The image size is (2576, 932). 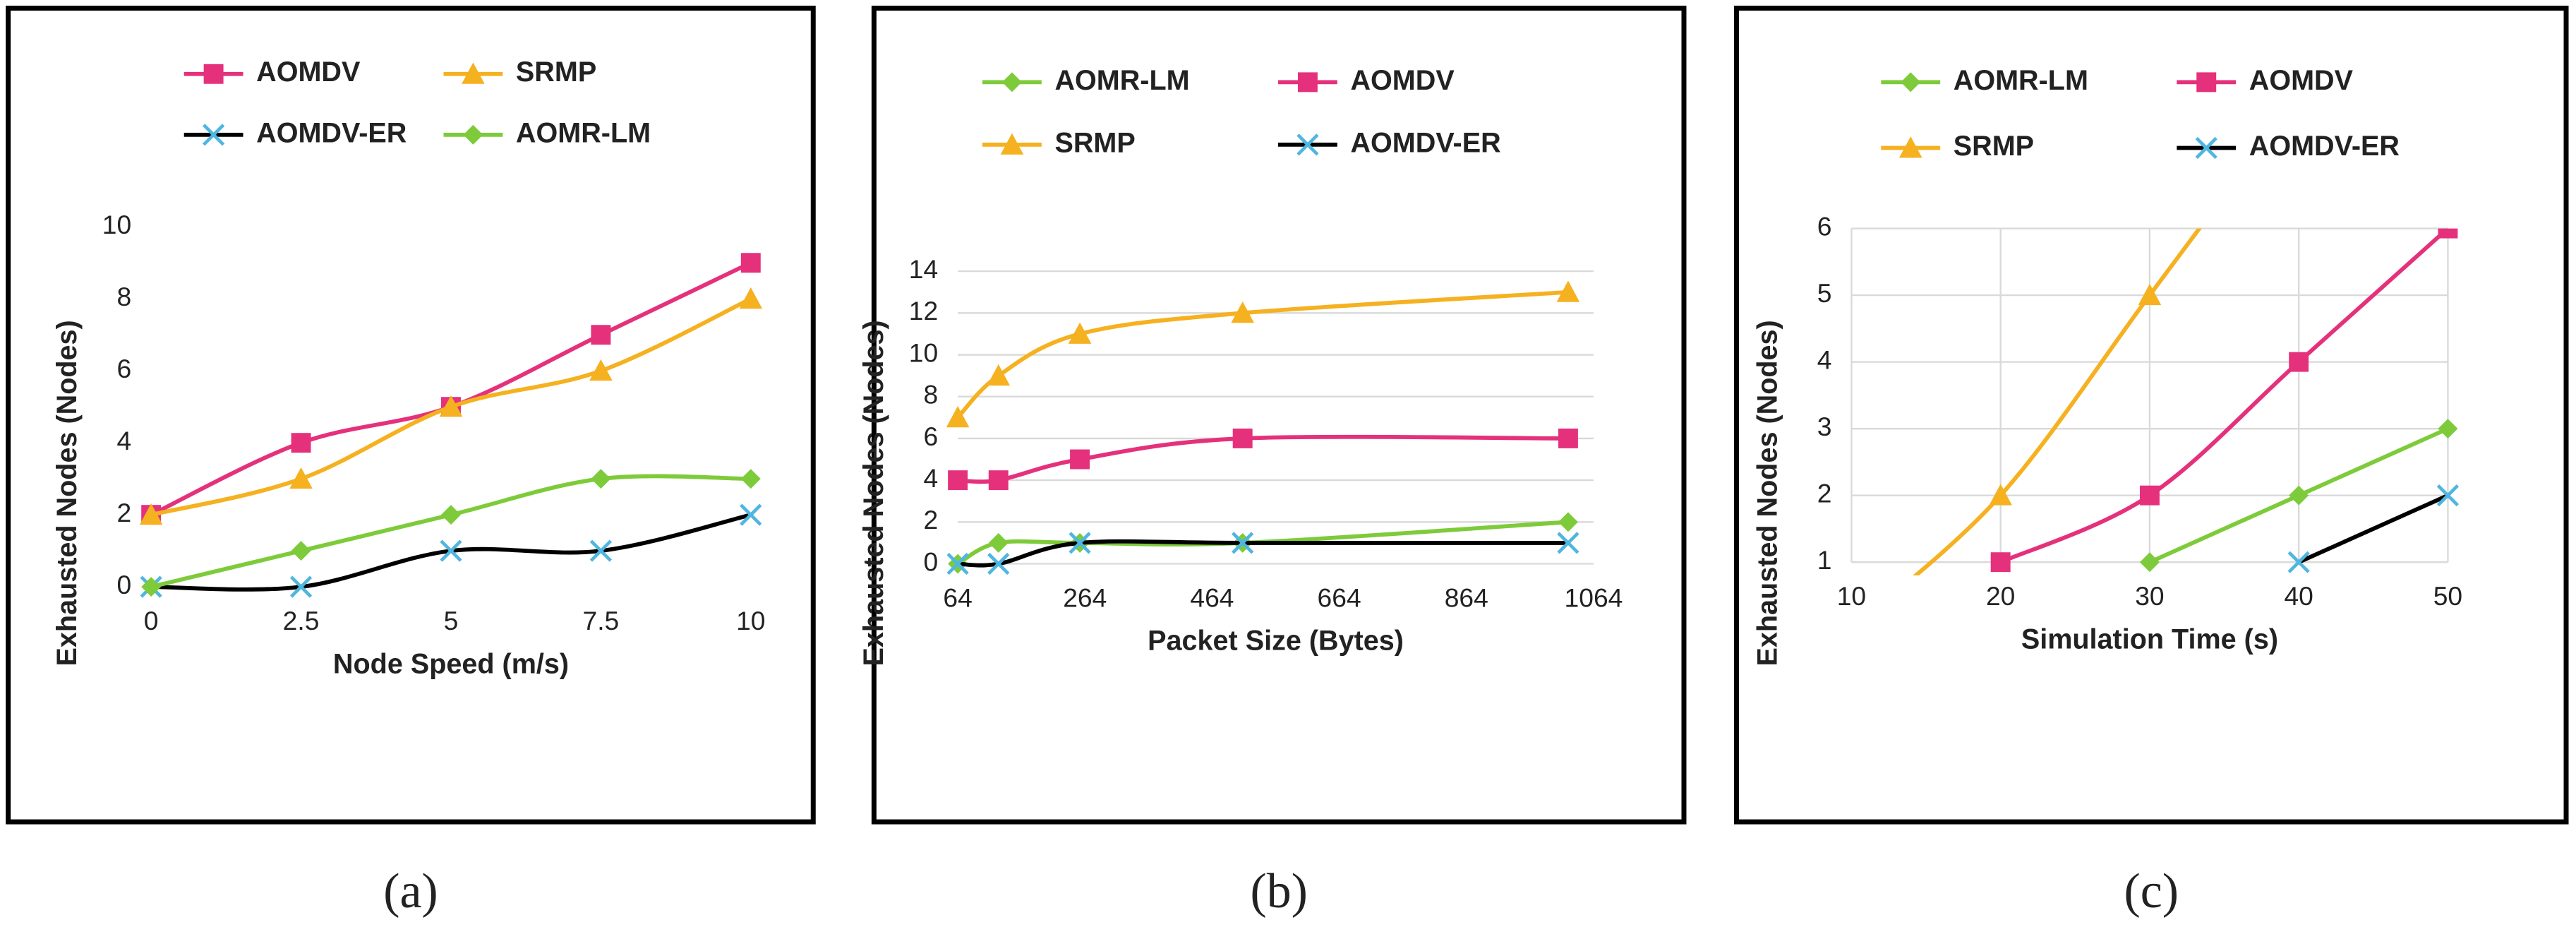 I want to click on x-tick-label: 64, so click(x=957, y=598).